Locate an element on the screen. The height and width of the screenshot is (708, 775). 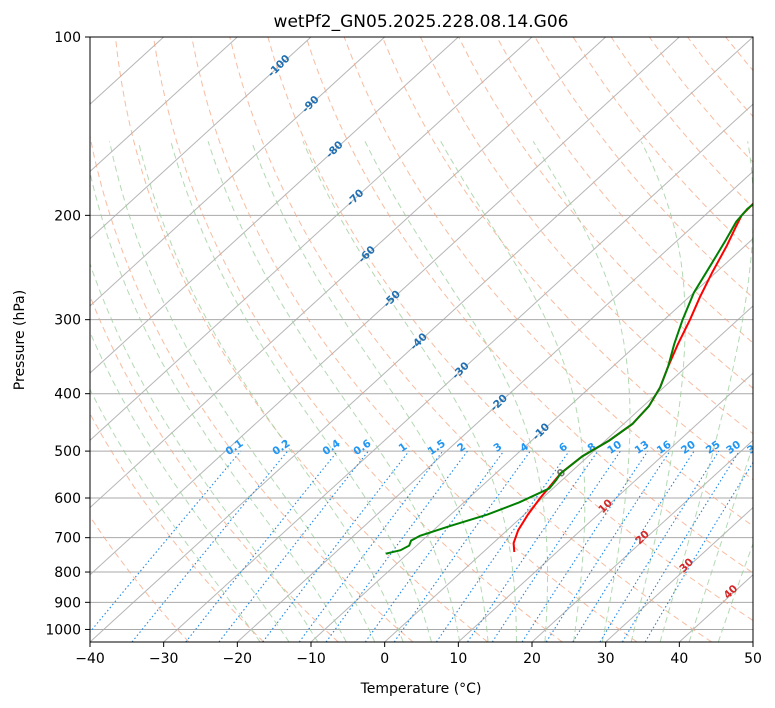
x-tick-label: −30 is located at coordinates (164, 659).